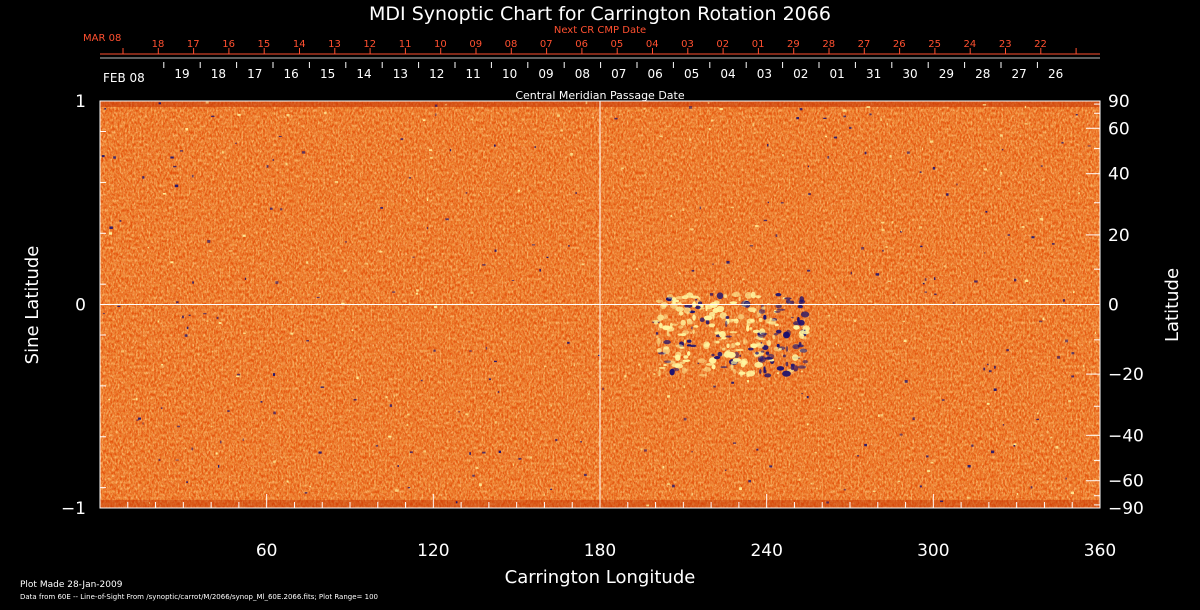 The height and width of the screenshot is (610, 1200). Describe the element at coordinates (181, 74) in the screenshot. I see `cmp-day: 19` at that location.